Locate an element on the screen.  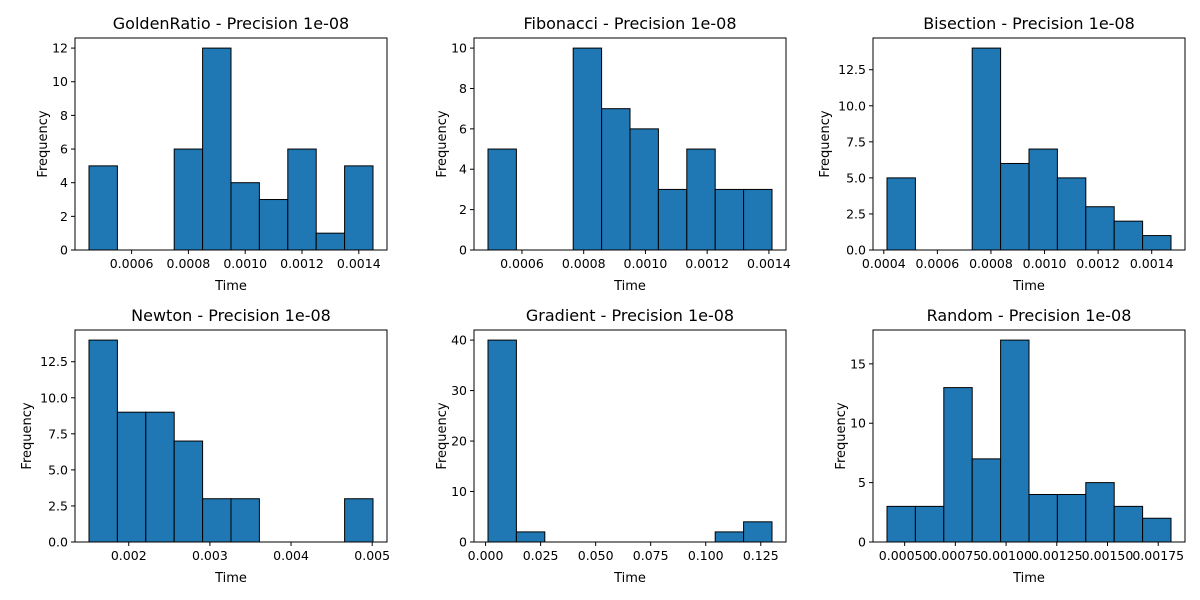
x-tick-label: 0.00175 is located at coordinates (1158, 555).